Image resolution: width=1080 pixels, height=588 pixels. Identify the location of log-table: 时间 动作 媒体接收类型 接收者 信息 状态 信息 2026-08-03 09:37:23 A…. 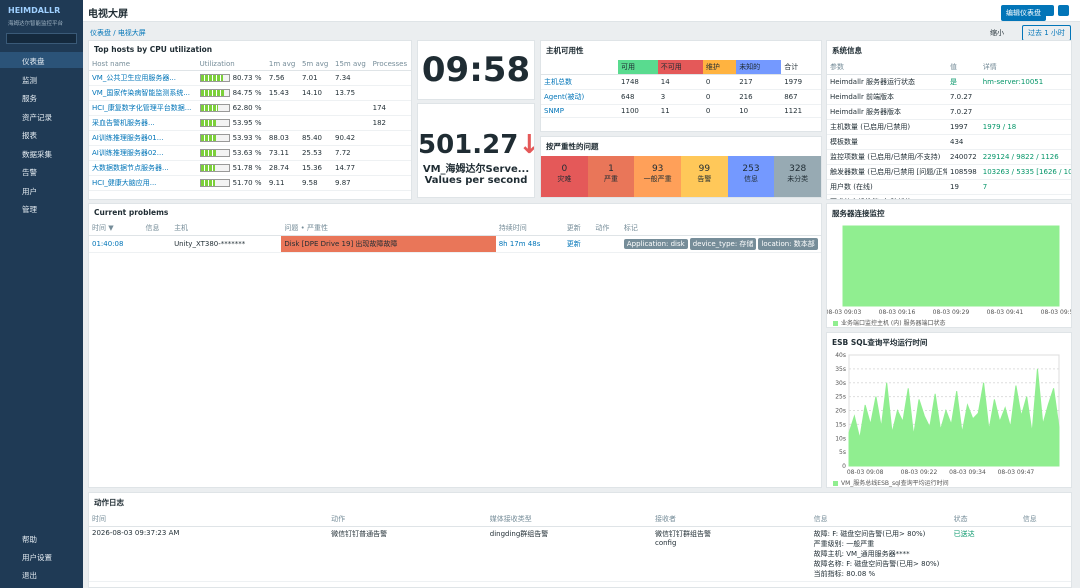
(580, 547).